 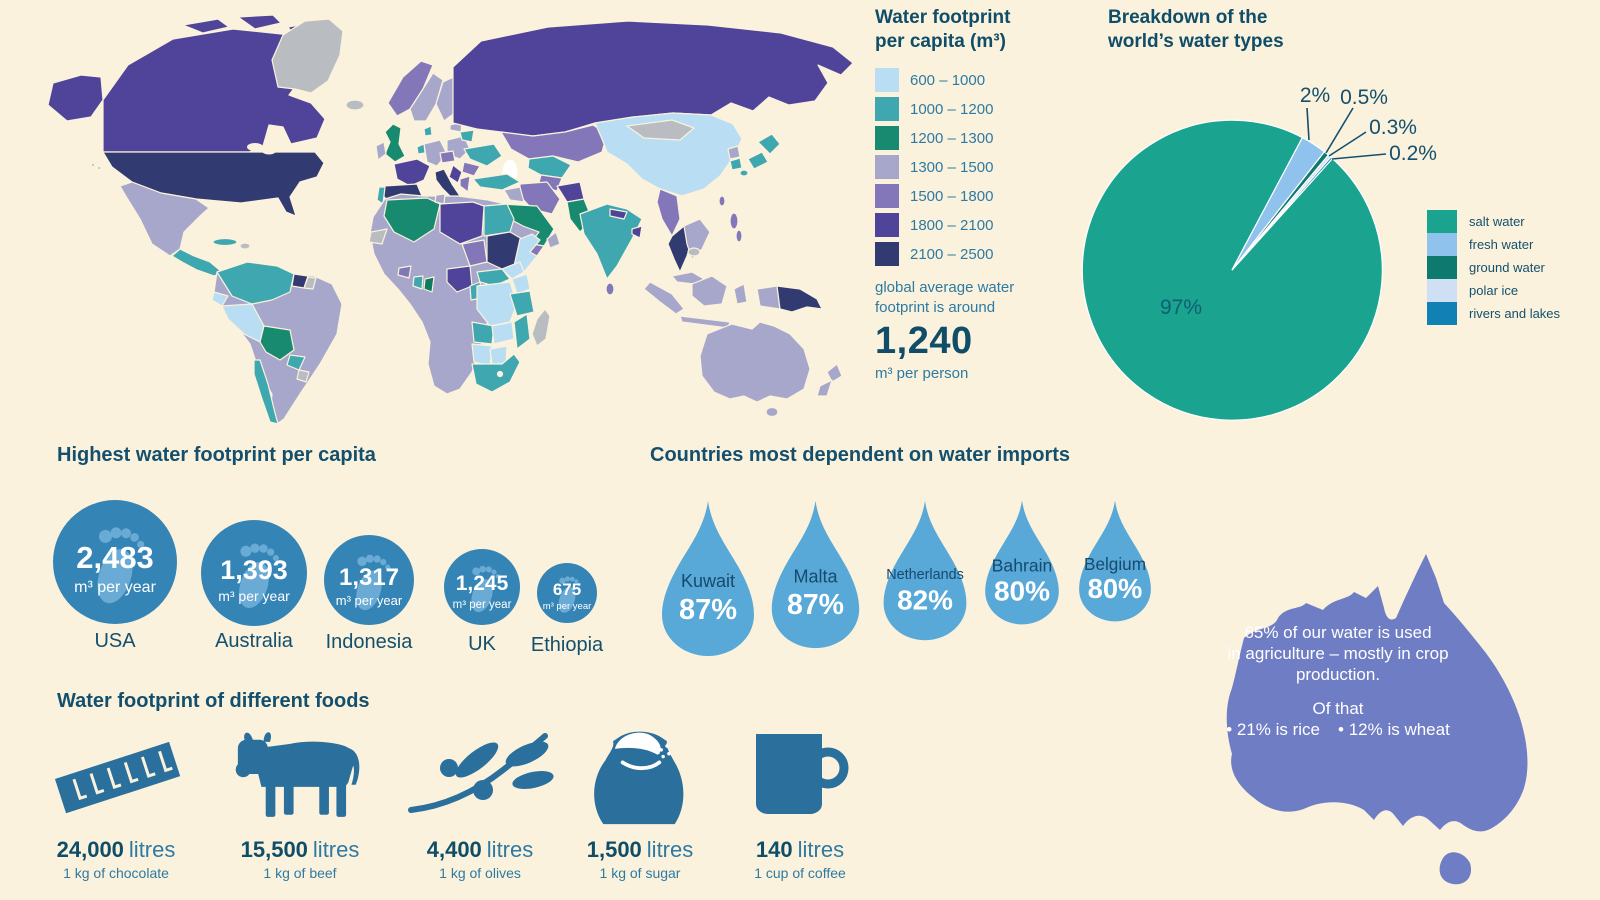 What do you see at coordinates (254, 641) in the screenshot?
I see `footprint-country-label: Australia` at bounding box center [254, 641].